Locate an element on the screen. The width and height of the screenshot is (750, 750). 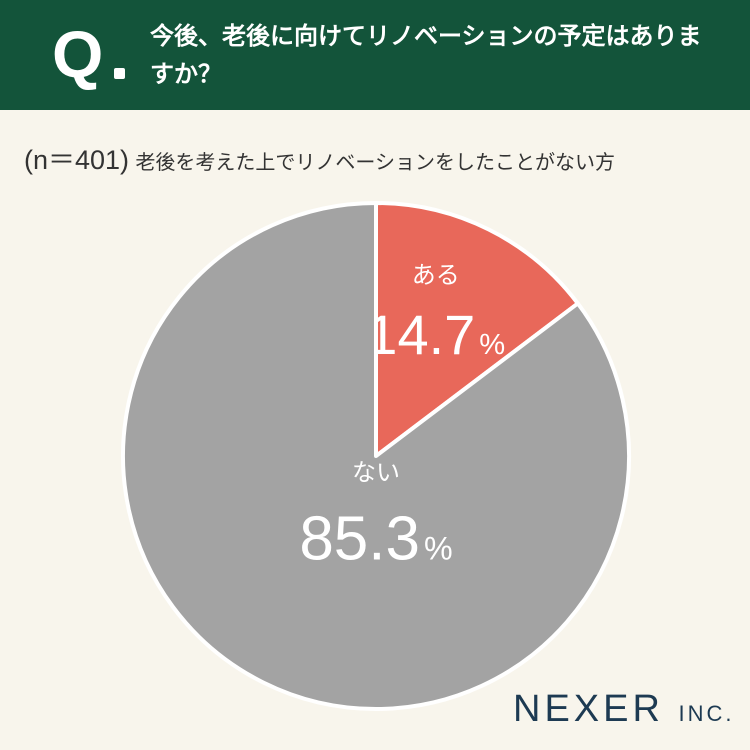
question-header: Q 今後、老後に向けてリノベーションの予定はありますか？ is located at coordinates (375, 55).